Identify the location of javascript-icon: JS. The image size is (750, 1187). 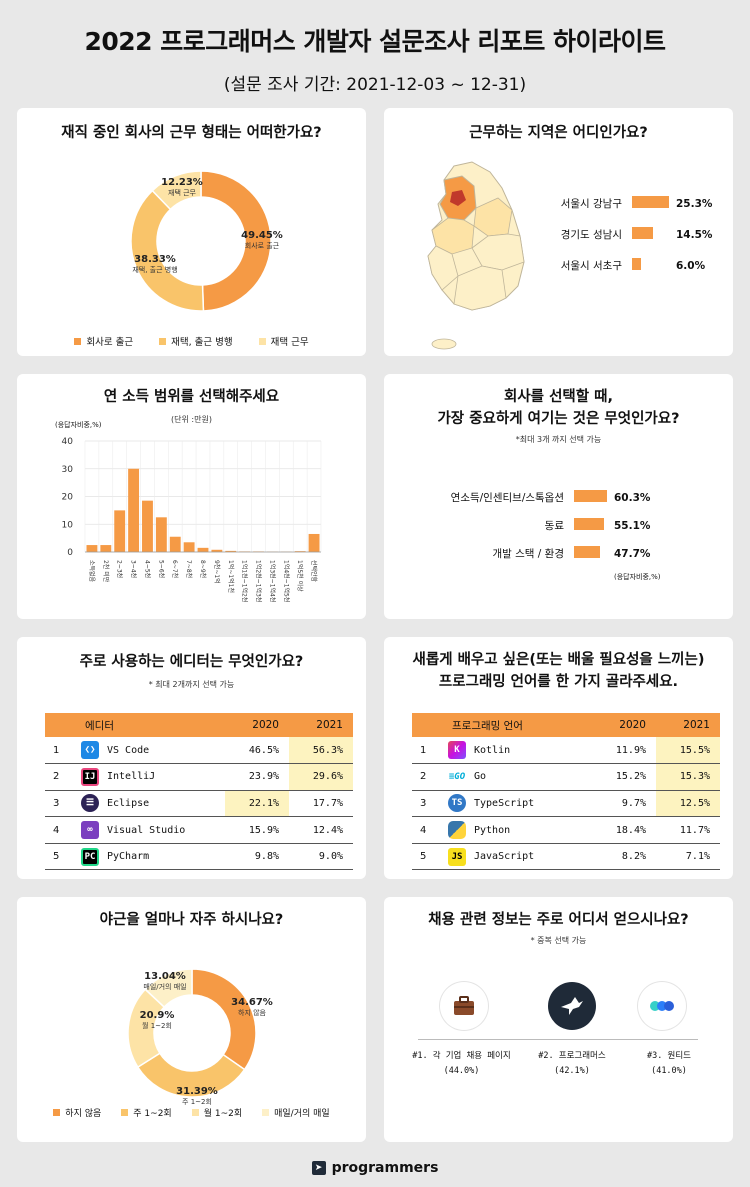
(457, 856).